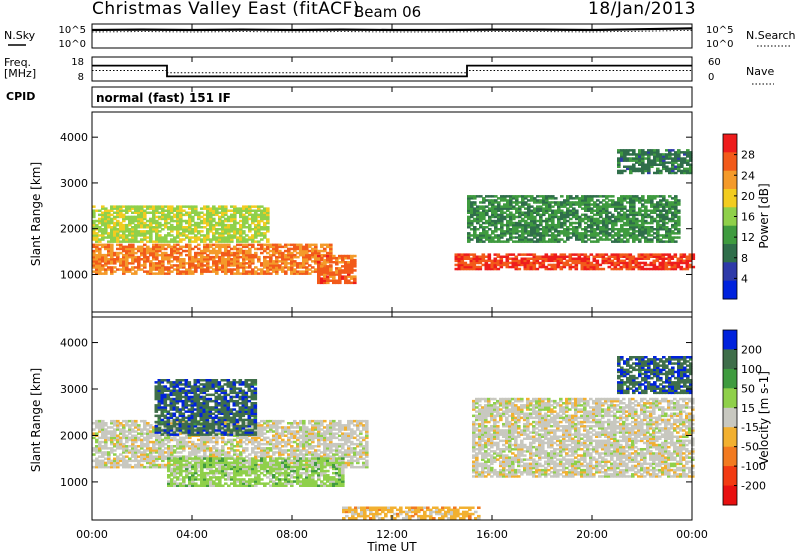 The height and width of the screenshot is (554, 800). What do you see at coordinates (74, 183) in the screenshot?
I see `power-y-tick-label: 3000` at bounding box center [74, 183].